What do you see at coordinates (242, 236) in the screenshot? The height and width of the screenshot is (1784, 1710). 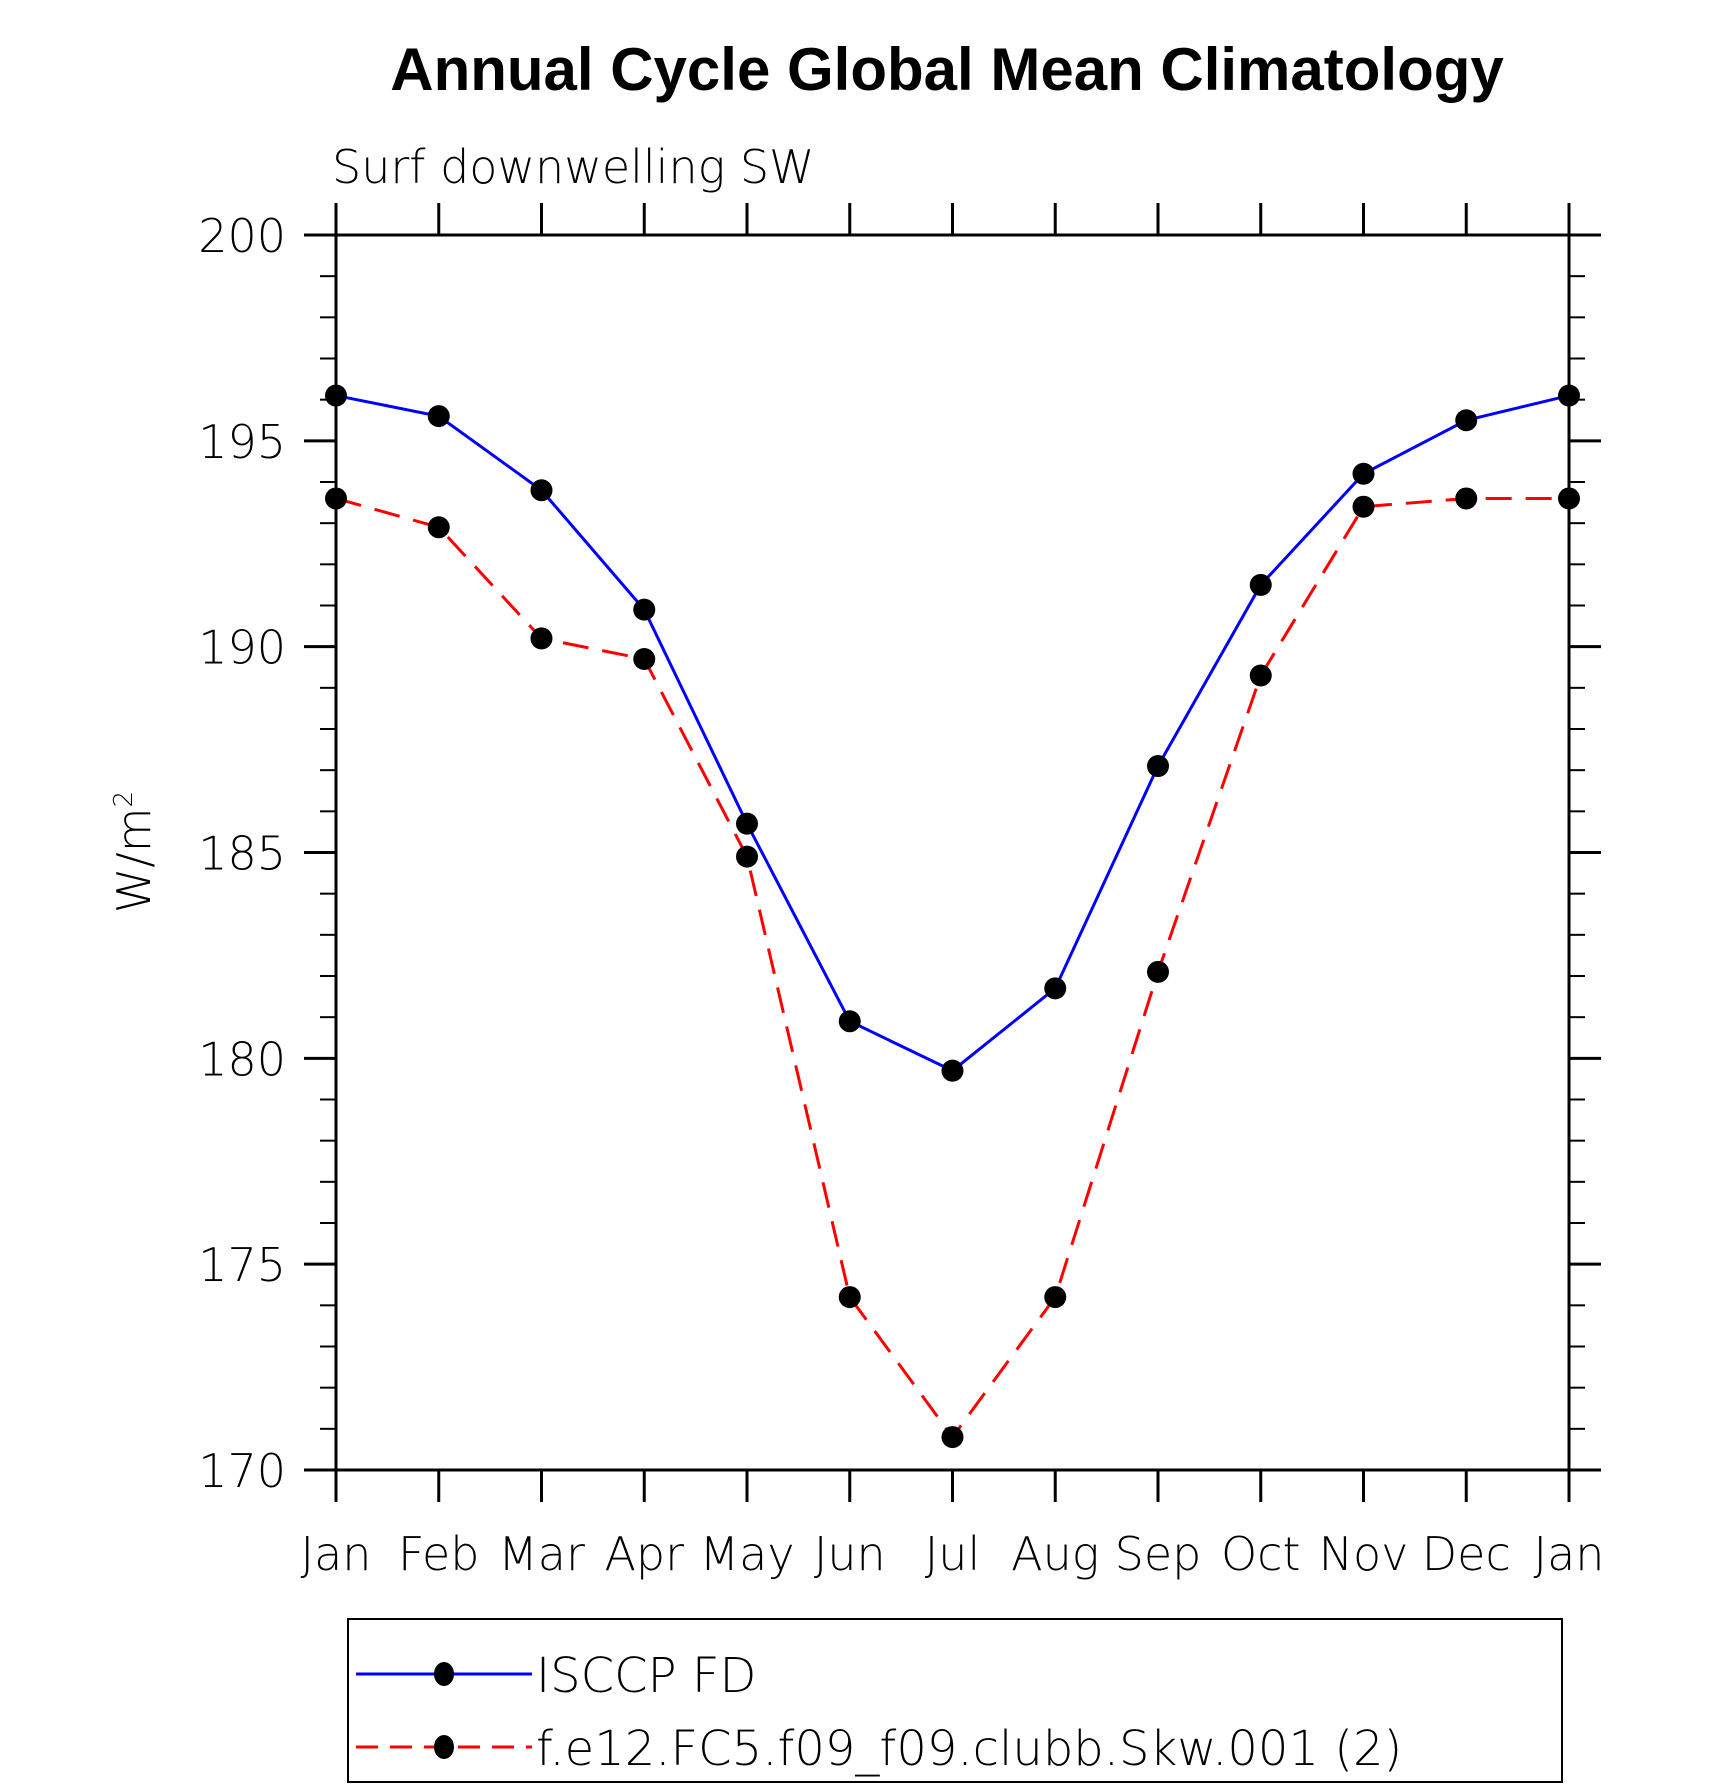 I see `y-tick-label: 200` at bounding box center [242, 236].